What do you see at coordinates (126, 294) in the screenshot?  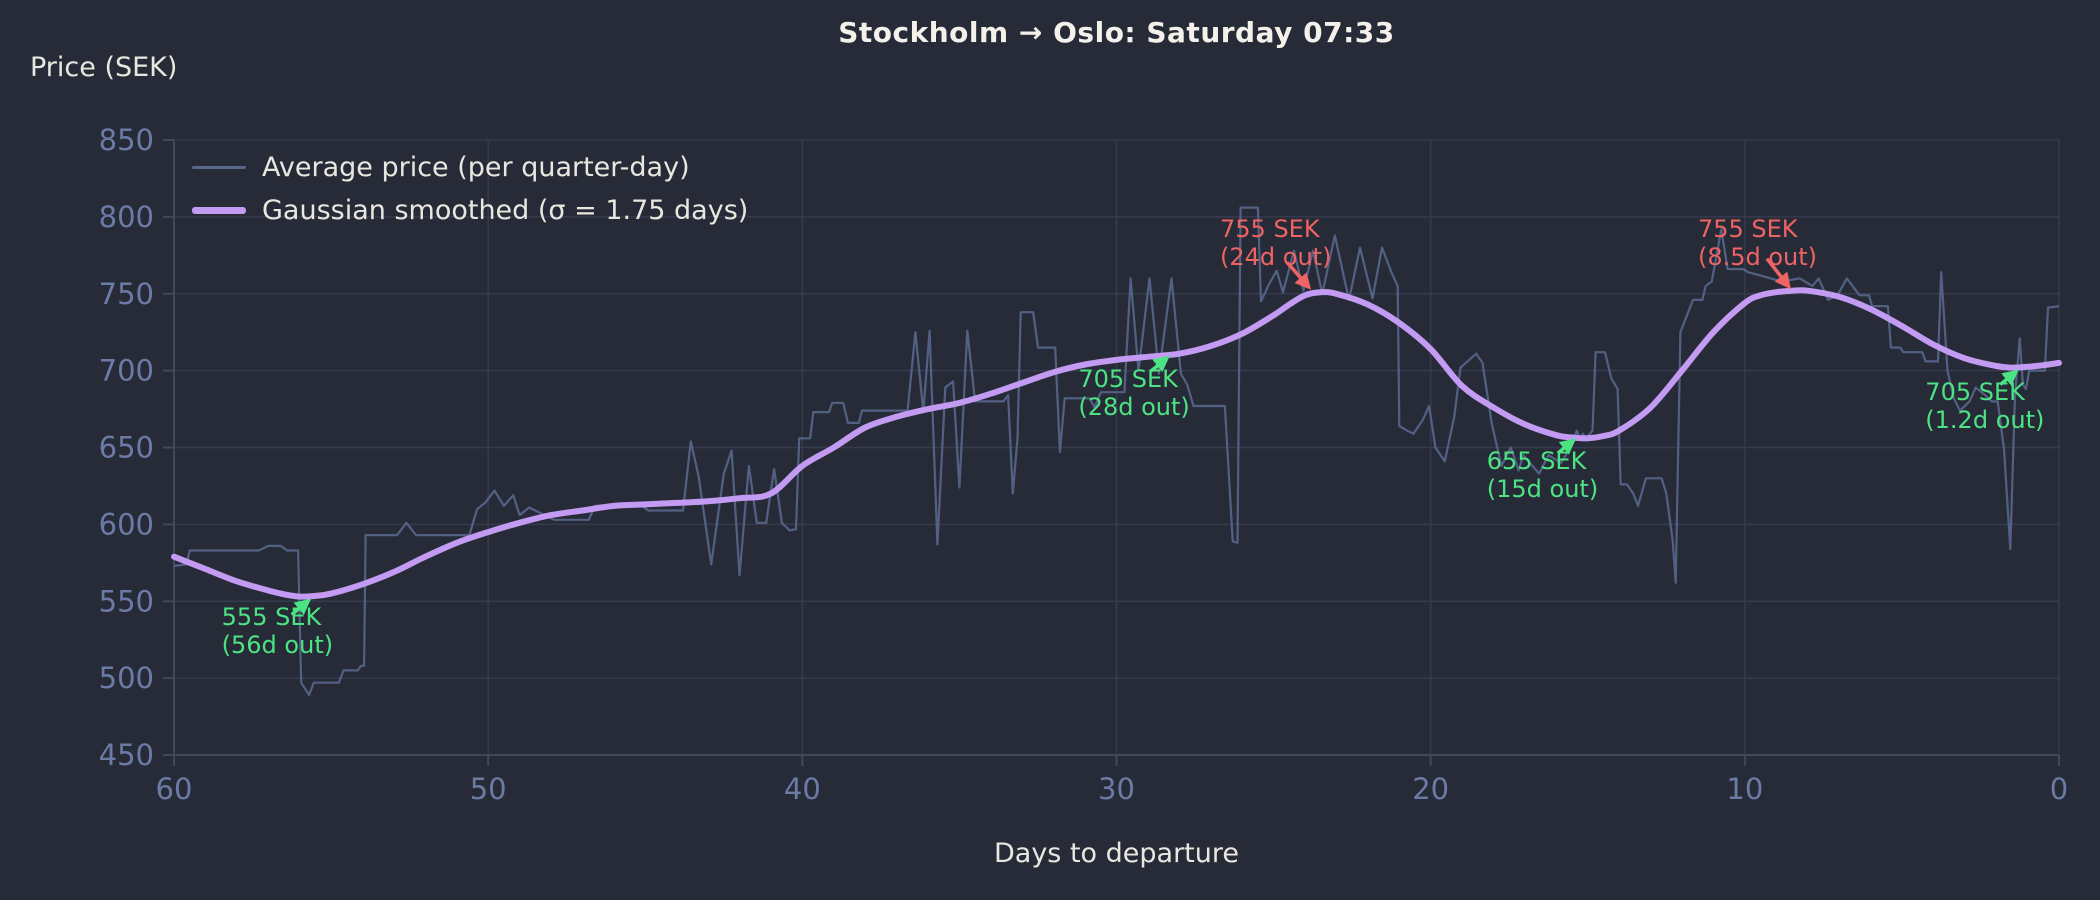 I see `y-tick-label-750: 750` at bounding box center [126, 294].